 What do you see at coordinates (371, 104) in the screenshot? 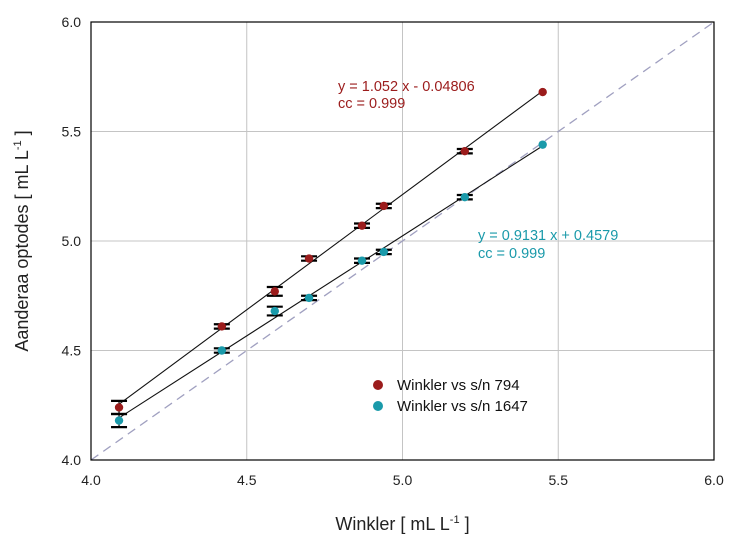
I see `series-1-cc: cc = 0.999` at bounding box center [371, 104].